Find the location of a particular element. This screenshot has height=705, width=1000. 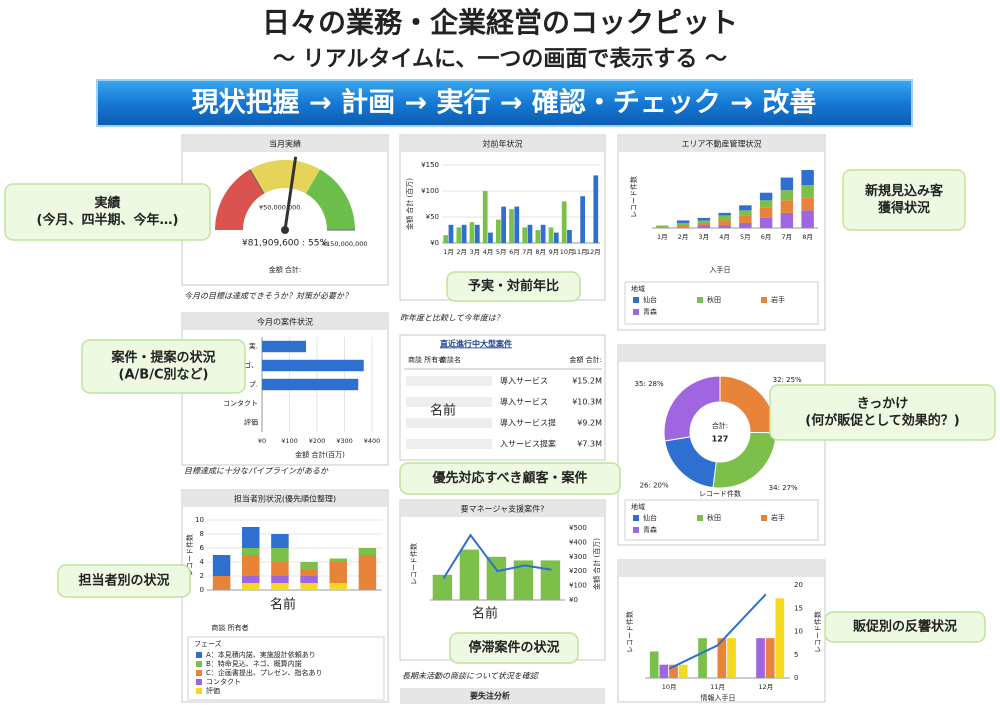

x-tick-label: 5月 is located at coordinates (745, 237).